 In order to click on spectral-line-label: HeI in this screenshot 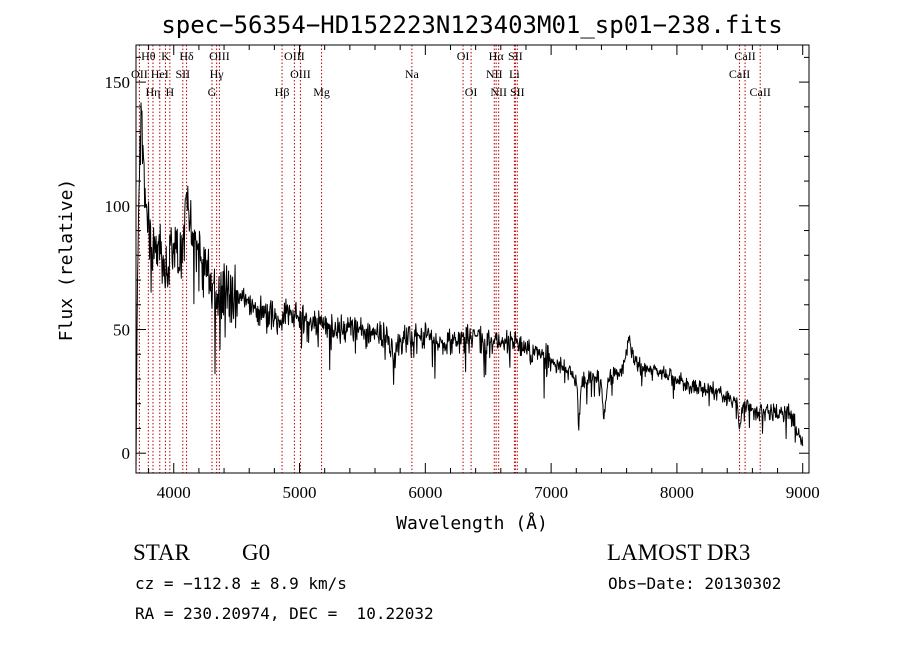, I will do `click(160, 74)`.